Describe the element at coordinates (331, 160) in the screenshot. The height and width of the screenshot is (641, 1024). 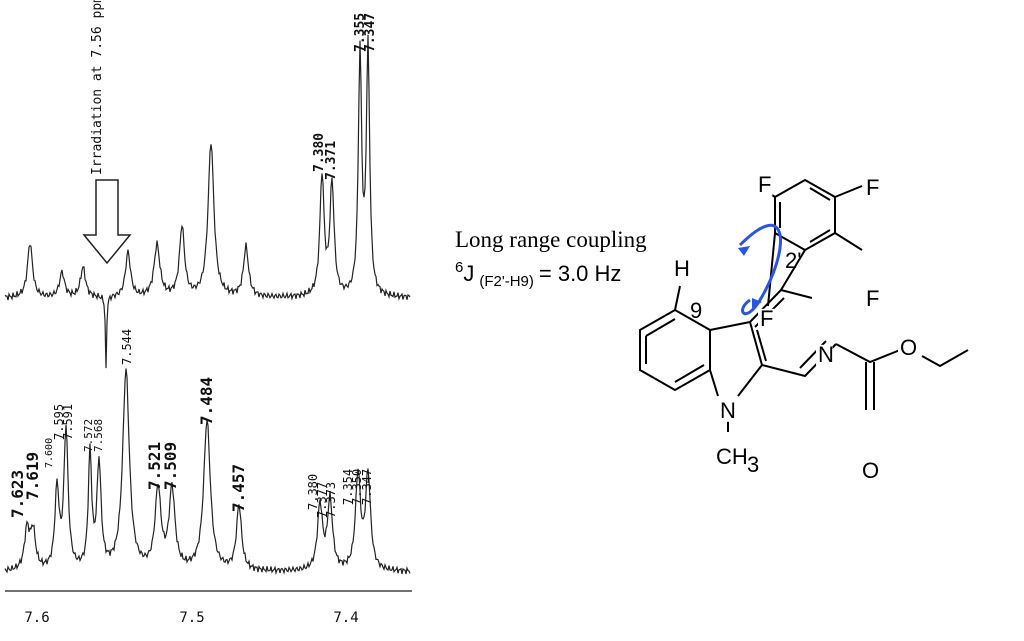
I see `peak-label: 7.371` at that location.